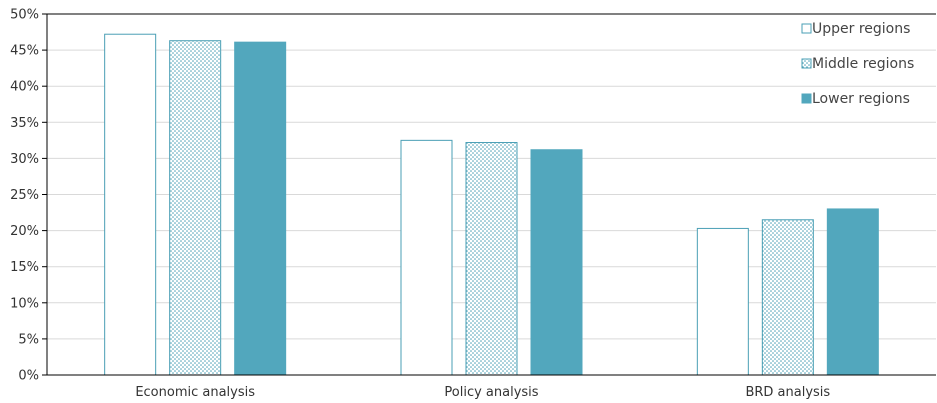 The width and height of the screenshot is (937, 403). I want to click on y-tick-label: 25%, so click(24, 195).